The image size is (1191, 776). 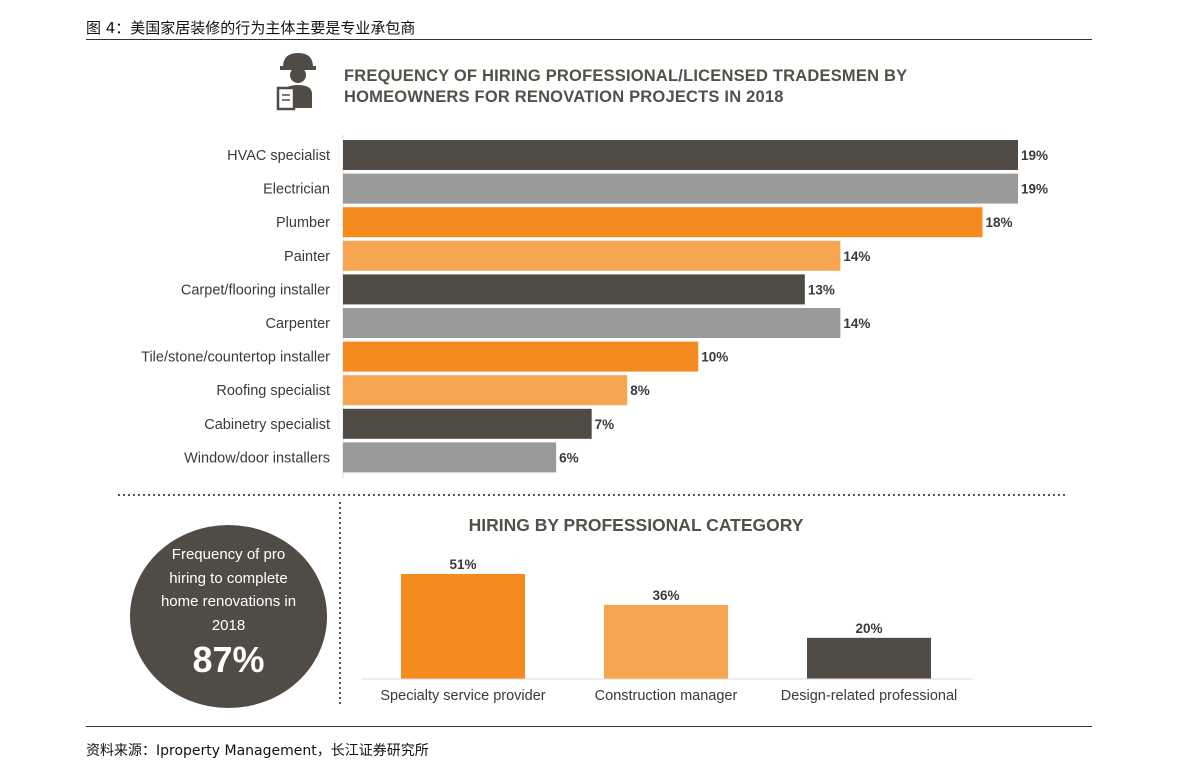 What do you see at coordinates (462, 564) in the screenshot?
I see `data-label: 51%` at bounding box center [462, 564].